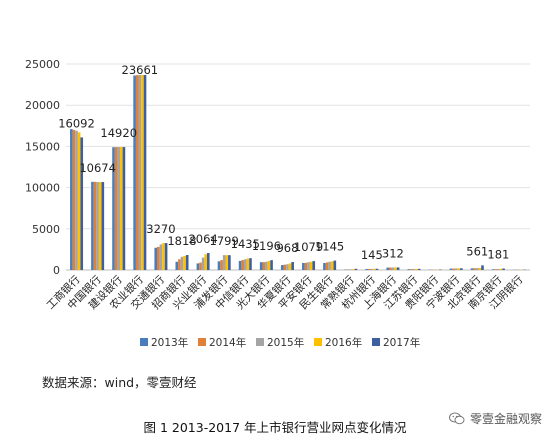  I want to click on y-tick-label: 5000, so click(46, 229).